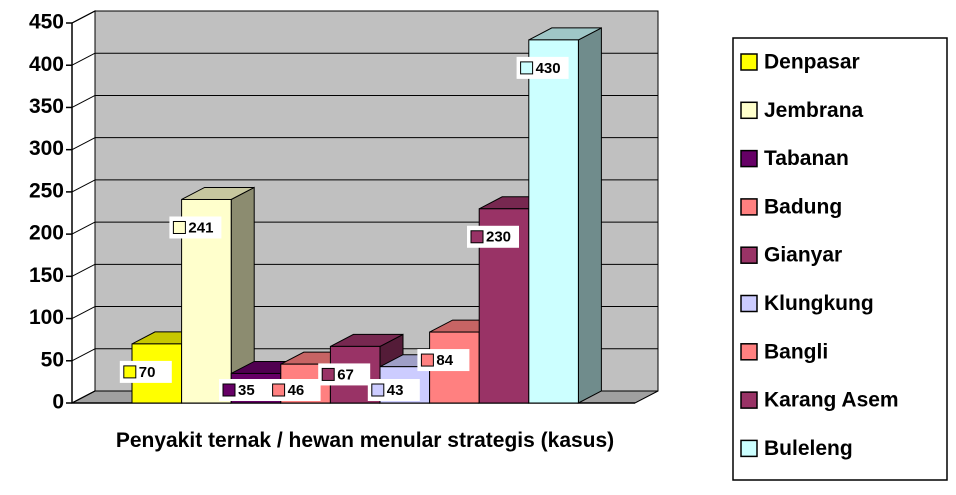 The width and height of the screenshot is (956, 495). Describe the element at coordinates (58, 402) in the screenshot. I see `y-tick-label: 0` at that location.